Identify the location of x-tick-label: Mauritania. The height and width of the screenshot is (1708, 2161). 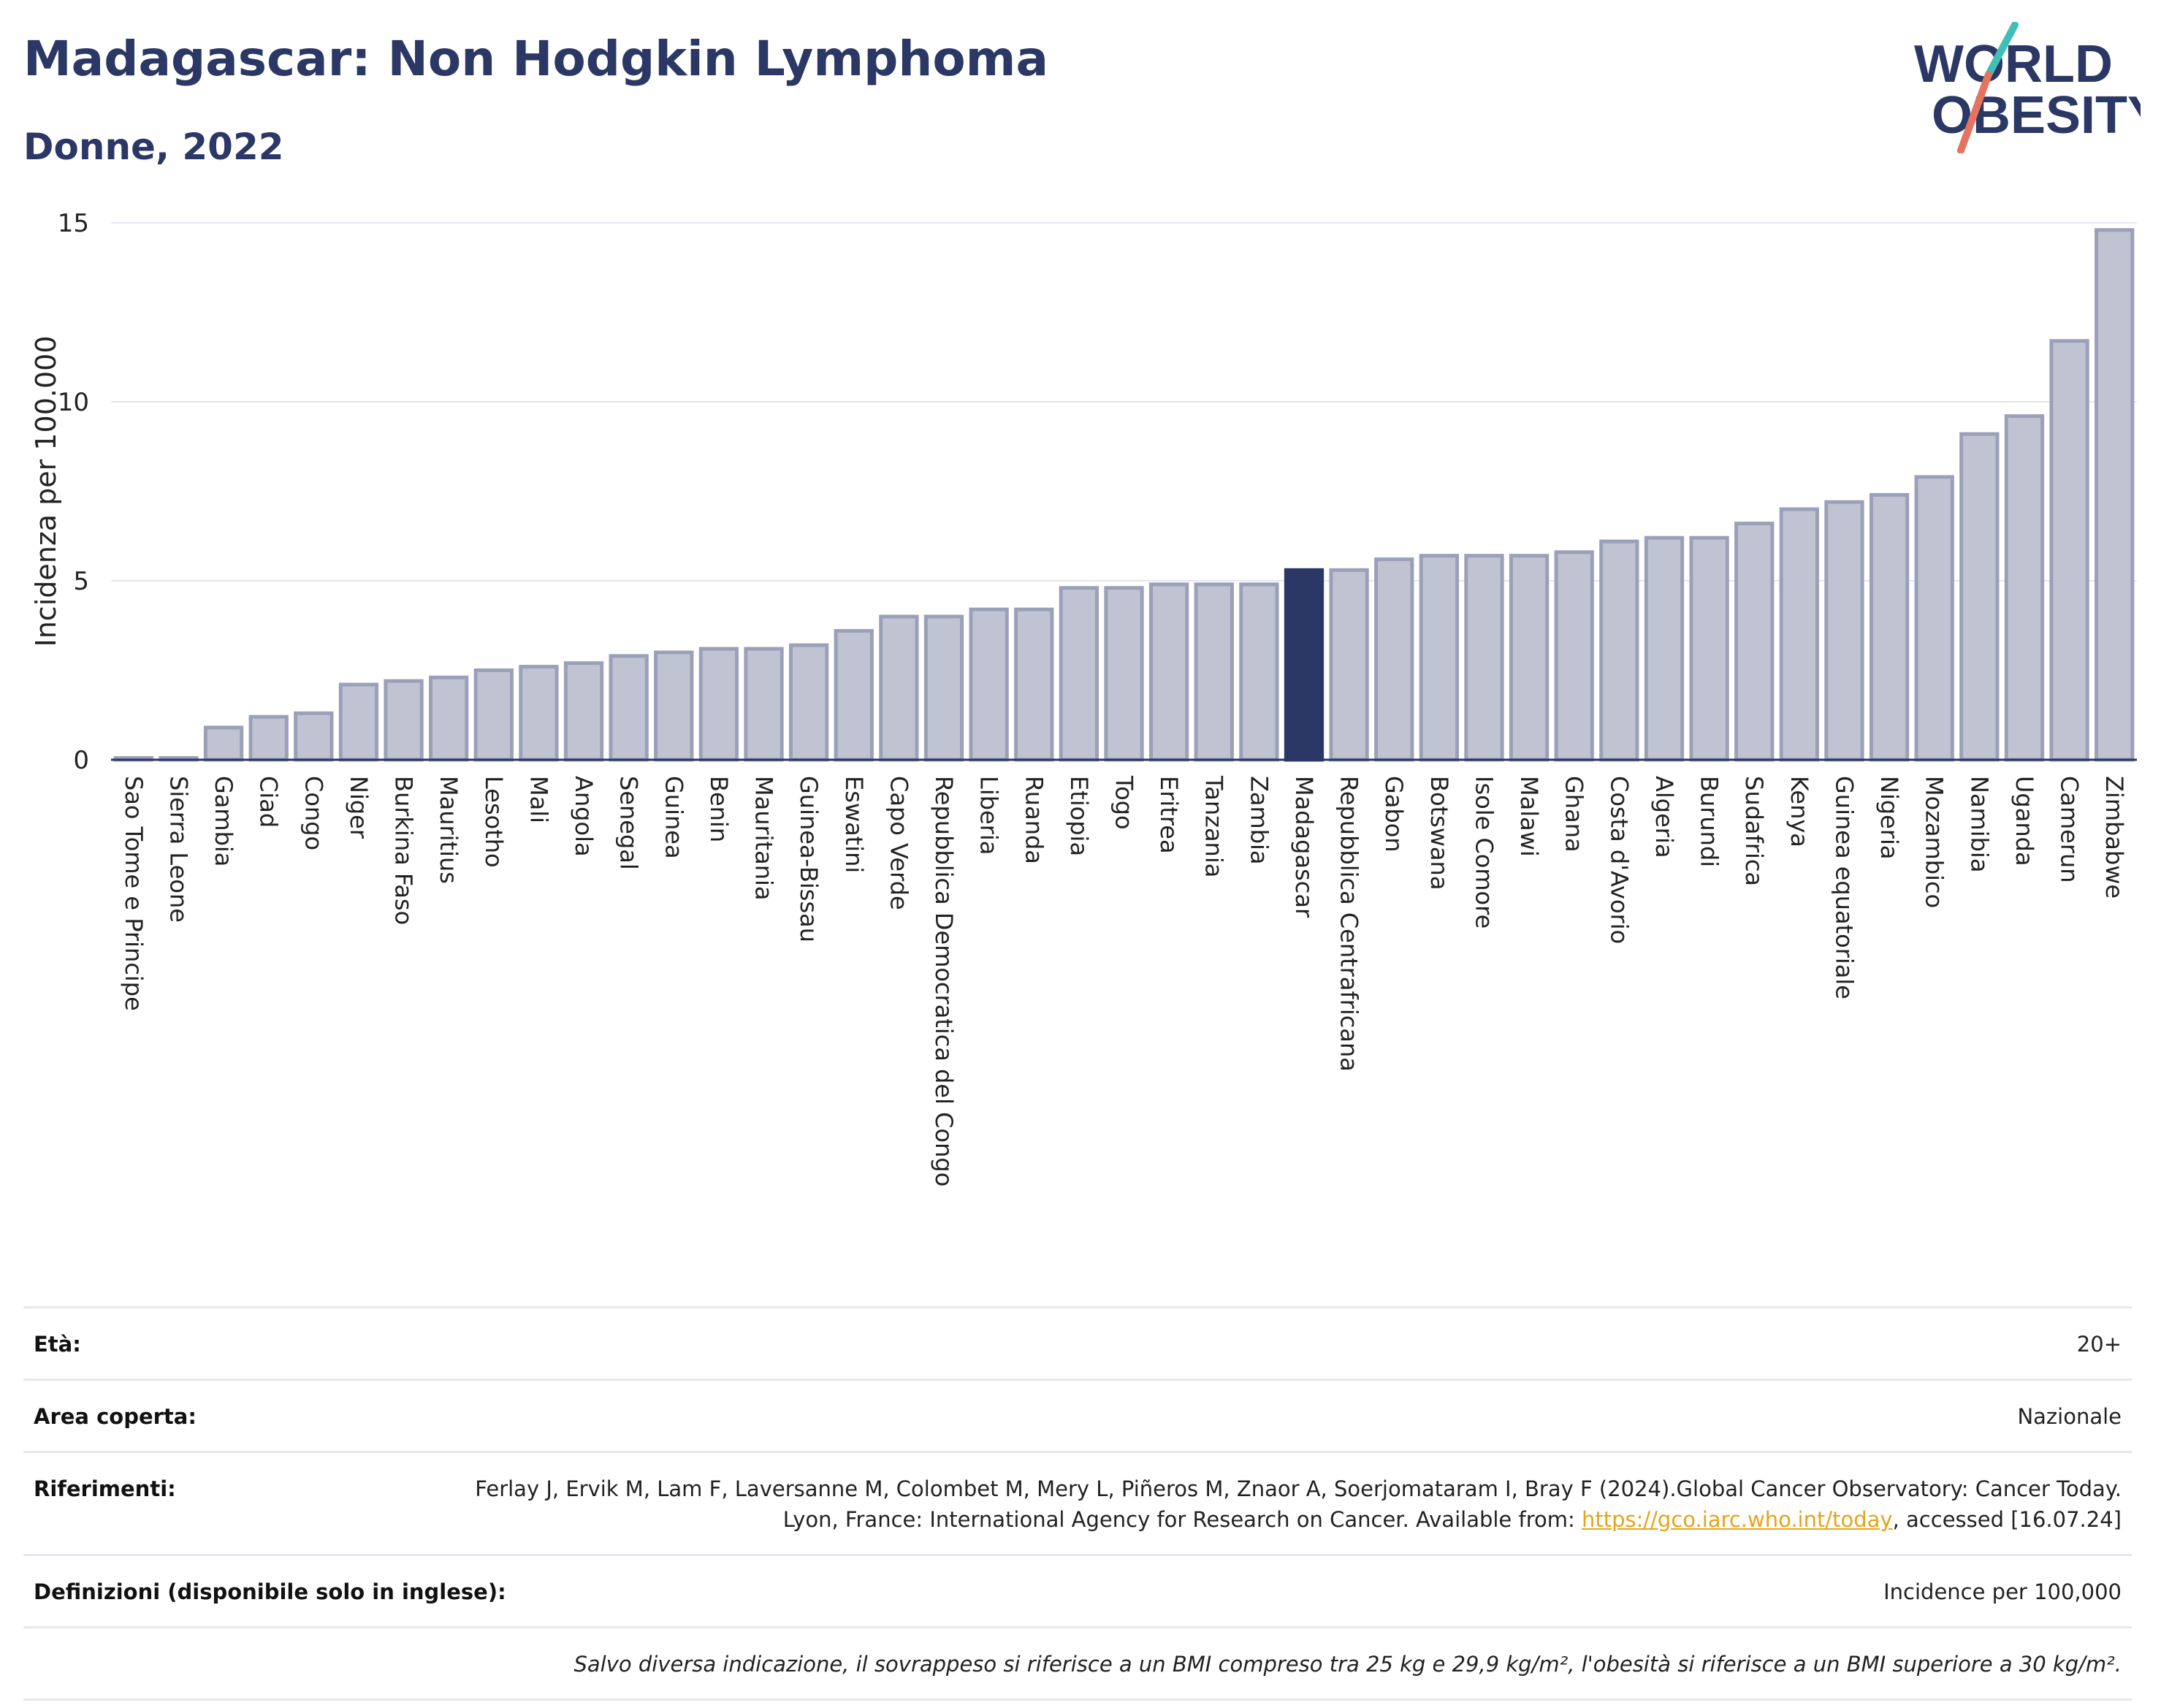
(764, 838).